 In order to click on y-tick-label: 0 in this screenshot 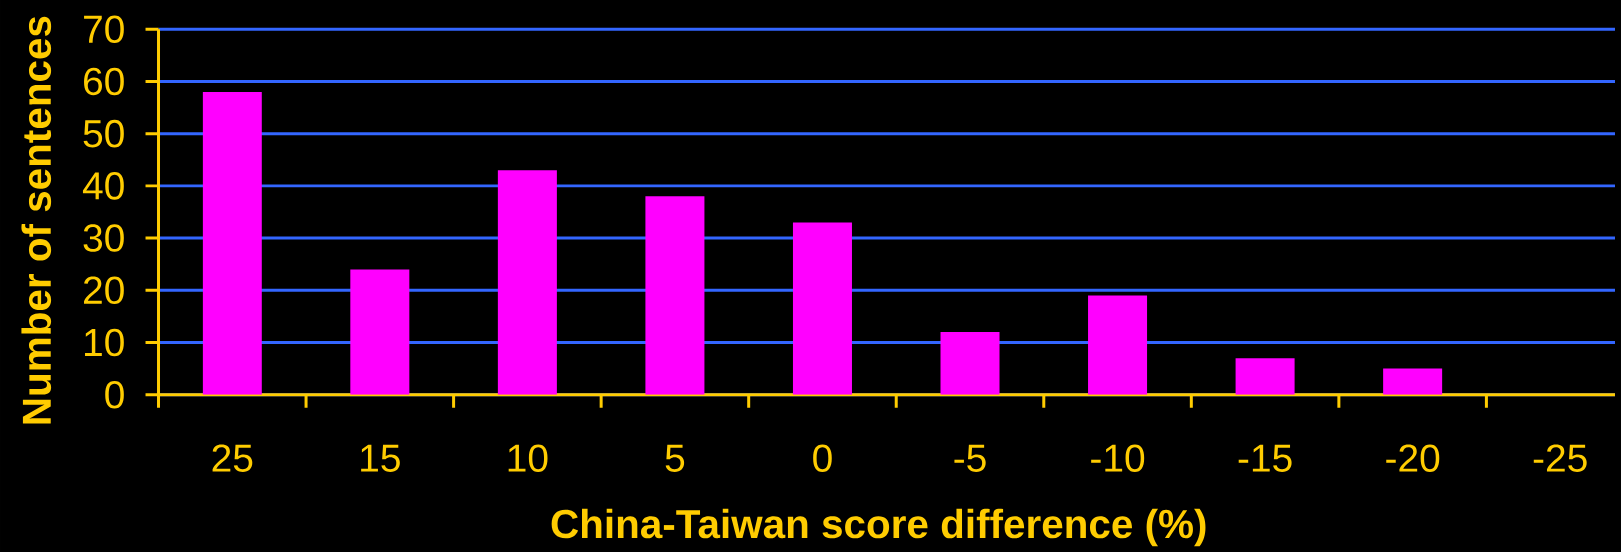, I will do `click(114, 394)`.